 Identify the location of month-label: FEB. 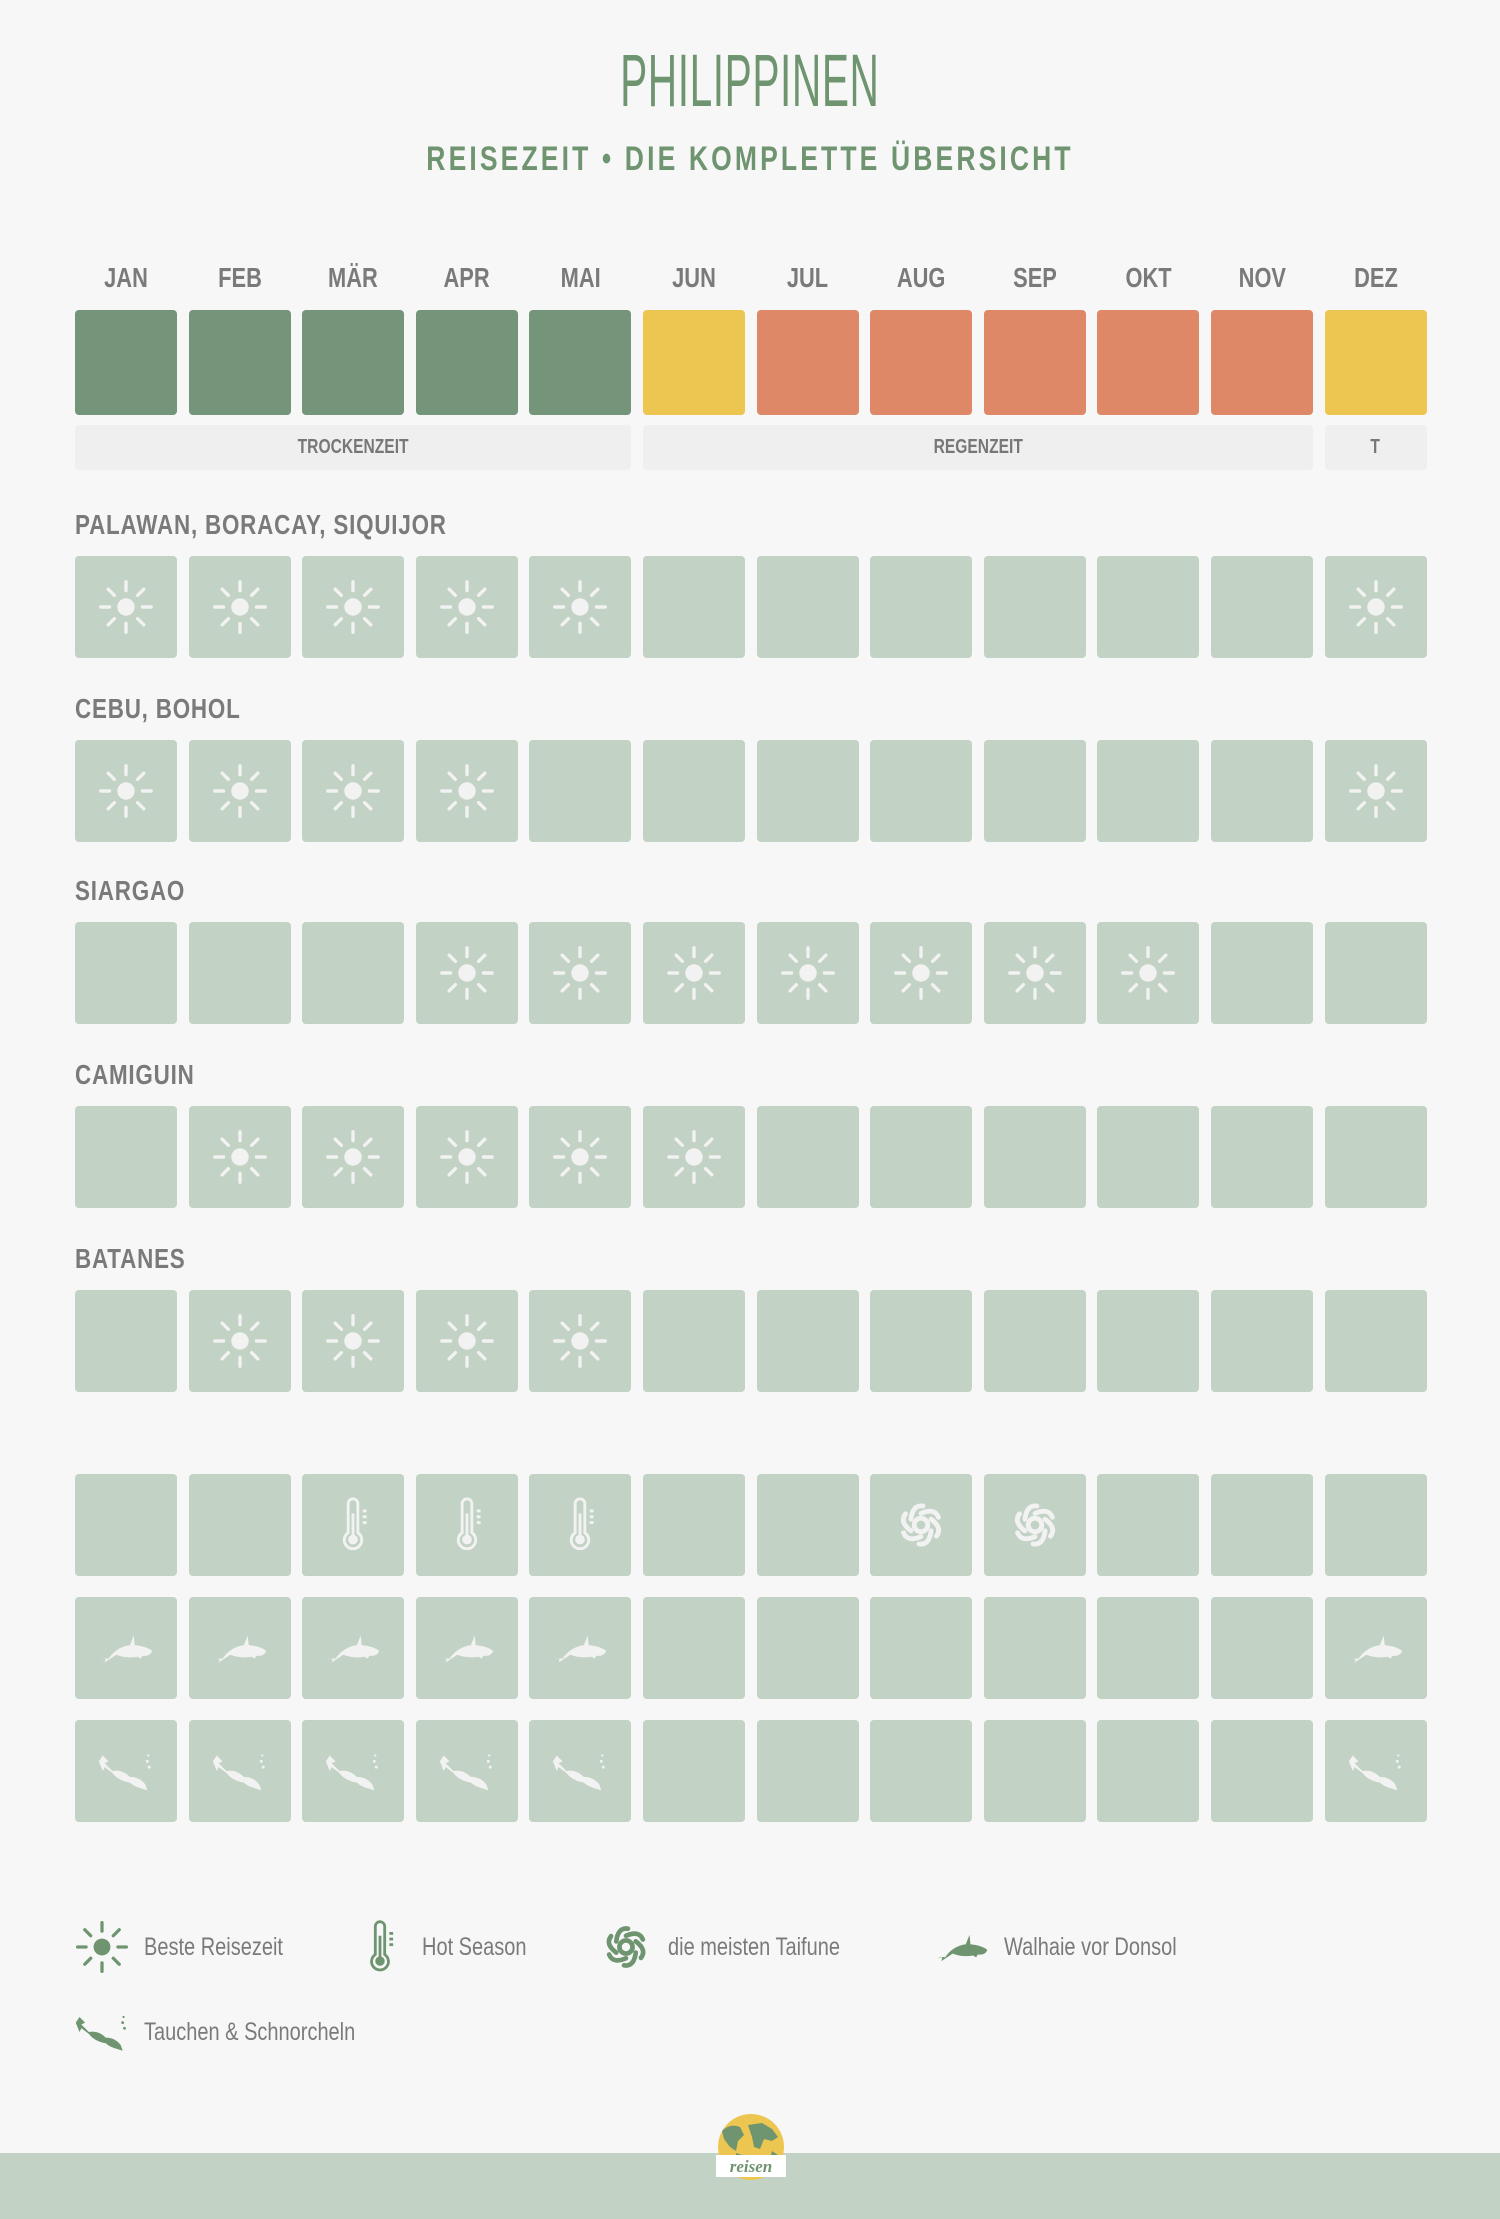
(240, 278).